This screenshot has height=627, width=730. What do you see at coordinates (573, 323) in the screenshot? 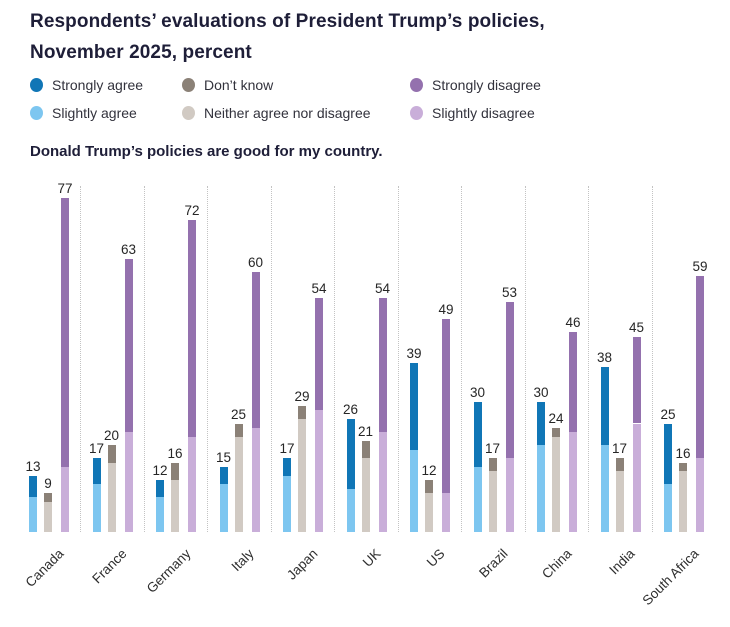
I see `bar-value-label: 46` at bounding box center [573, 323].